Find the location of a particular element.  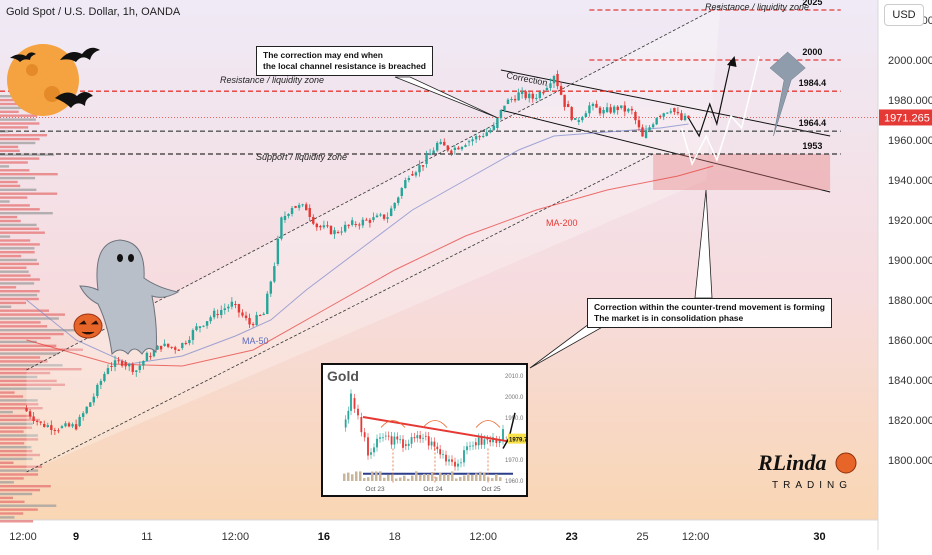

symbol-title: Gold Spot / U.S. Dollar, 1h, OANDA is located at coordinates (93, 12).